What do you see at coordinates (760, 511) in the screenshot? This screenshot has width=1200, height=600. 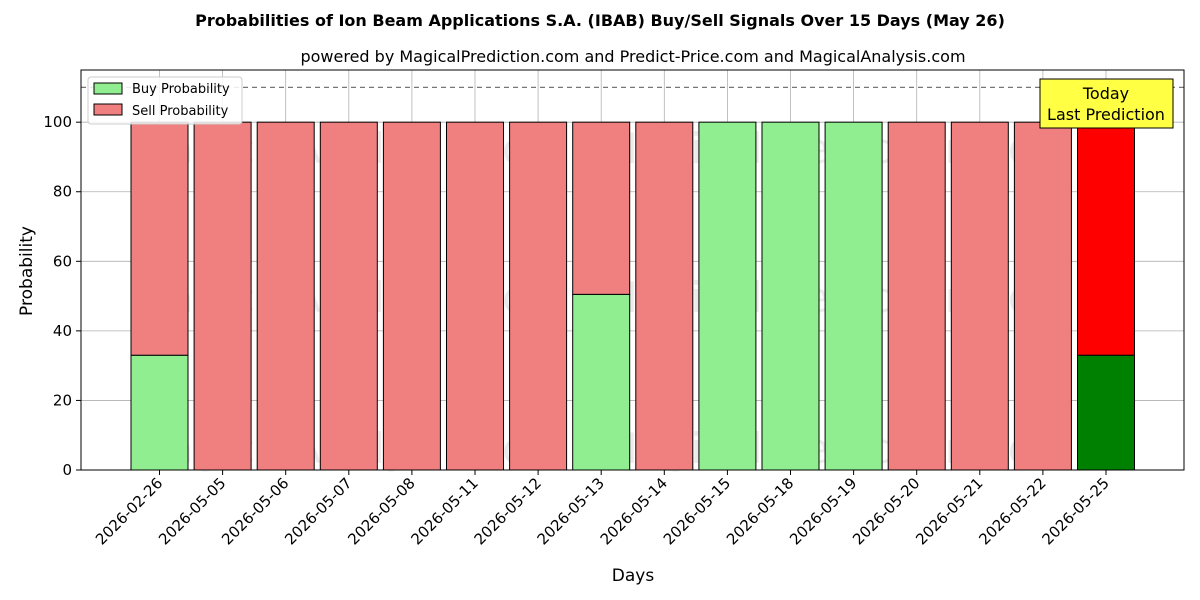 I see `x-tick-label: 2026-05-18` at bounding box center [760, 511].